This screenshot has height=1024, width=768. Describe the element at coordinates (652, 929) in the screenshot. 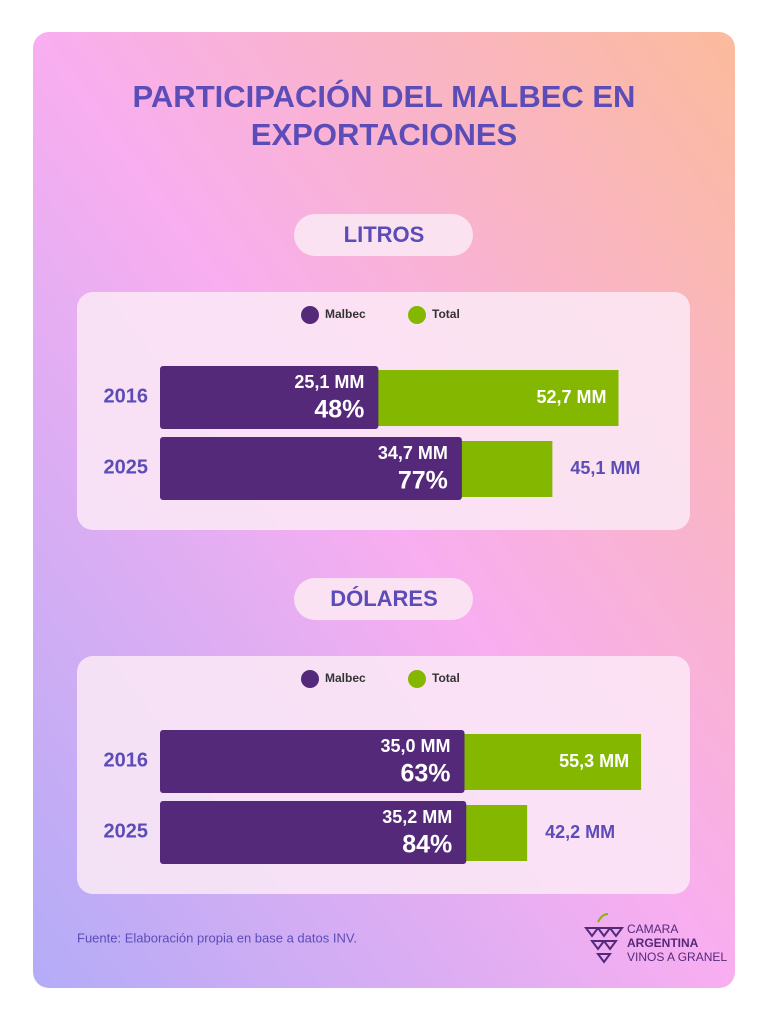

I see `logo-line: CAMARA` at that location.